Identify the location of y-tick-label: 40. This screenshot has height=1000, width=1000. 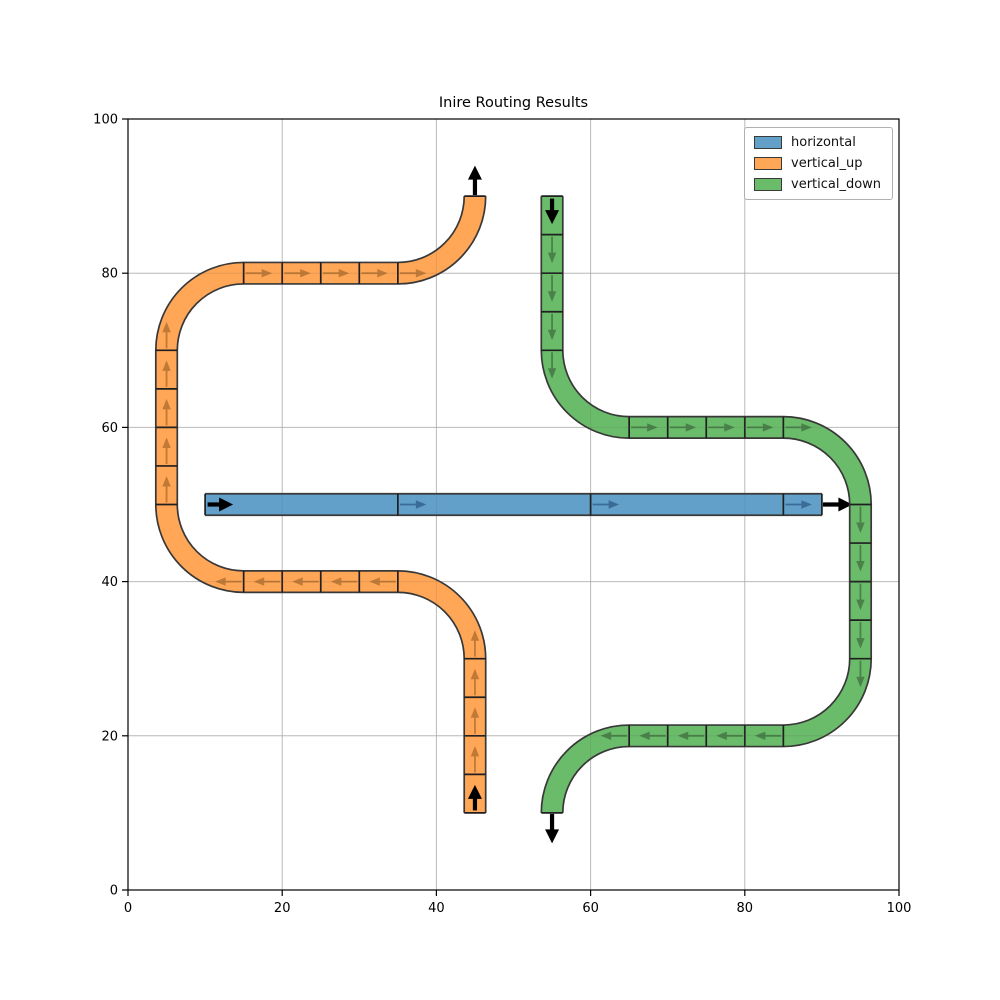
(109, 582).